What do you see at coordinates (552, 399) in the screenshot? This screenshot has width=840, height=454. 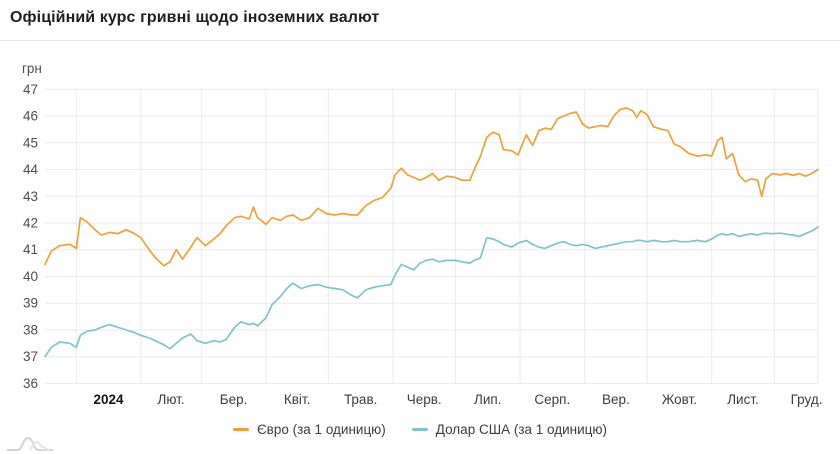 I see `x-axis-month-label: Серп.` at bounding box center [552, 399].